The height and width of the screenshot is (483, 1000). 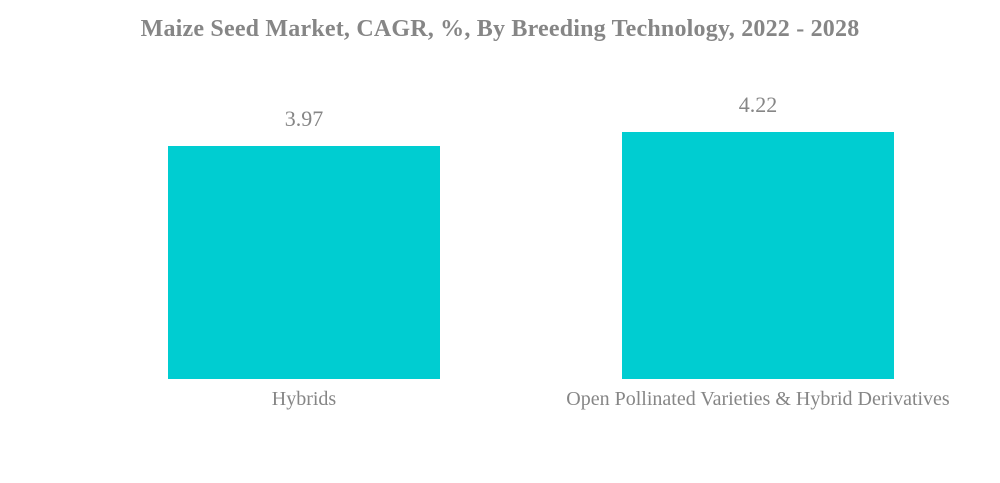 What do you see at coordinates (304, 118) in the screenshot?
I see `bar-value-label: 3.97` at bounding box center [304, 118].